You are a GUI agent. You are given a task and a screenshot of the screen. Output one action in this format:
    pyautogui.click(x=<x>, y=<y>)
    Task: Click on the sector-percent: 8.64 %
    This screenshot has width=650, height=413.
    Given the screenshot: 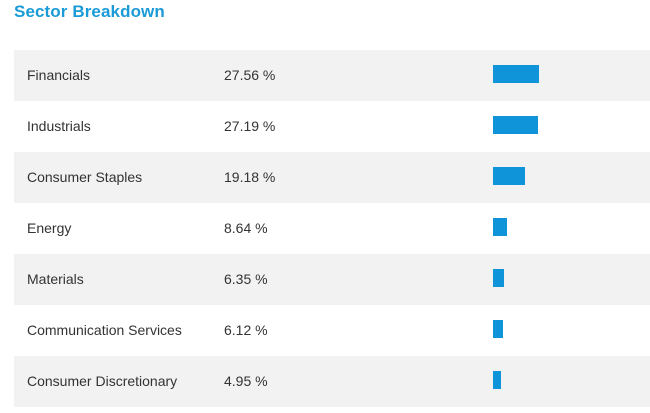 What is the action you would take?
    pyautogui.click(x=246, y=228)
    